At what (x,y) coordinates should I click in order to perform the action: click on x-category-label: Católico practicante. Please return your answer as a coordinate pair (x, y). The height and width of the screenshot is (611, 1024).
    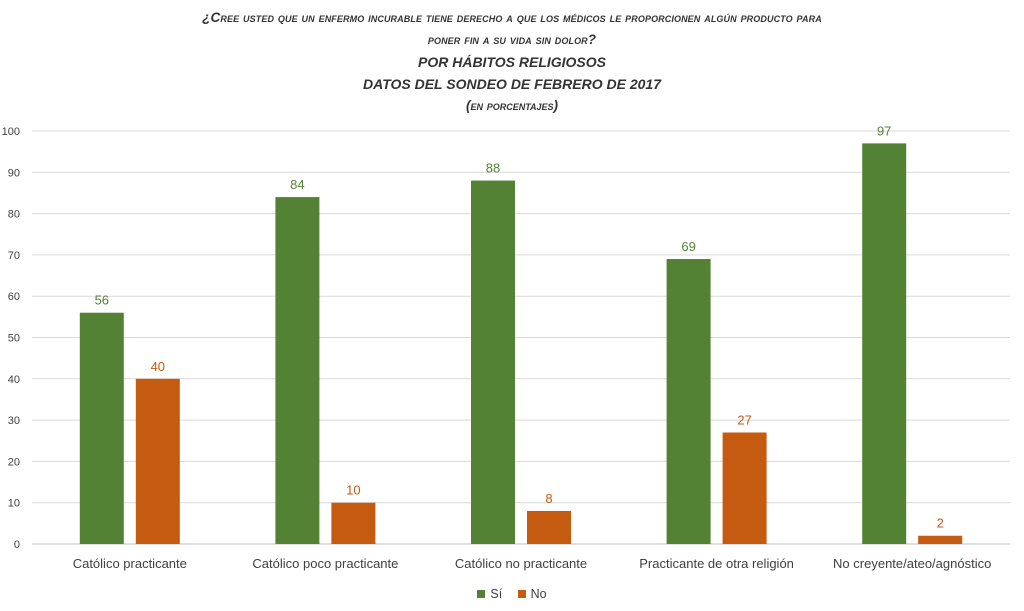
    Looking at the image, I should click on (130, 563).